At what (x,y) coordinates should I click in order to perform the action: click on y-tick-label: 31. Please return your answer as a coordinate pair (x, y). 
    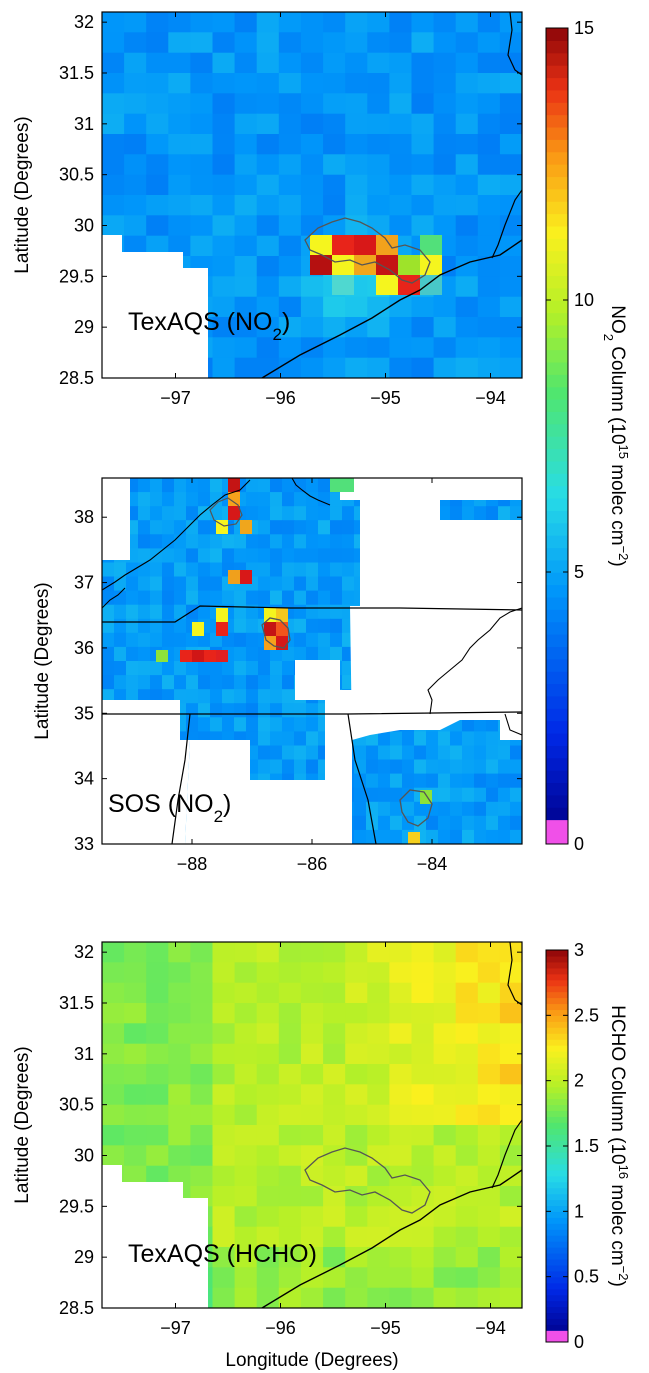
    Looking at the image, I should click on (84, 1054).